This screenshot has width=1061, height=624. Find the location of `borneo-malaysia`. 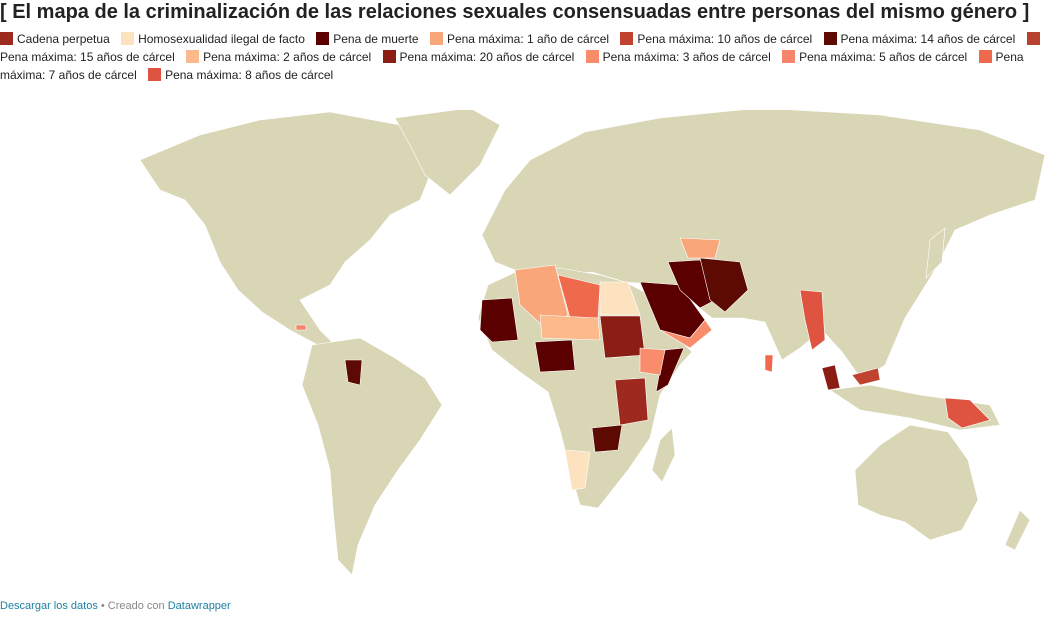

borneo-malaysia is located at coordinates (866, 376).